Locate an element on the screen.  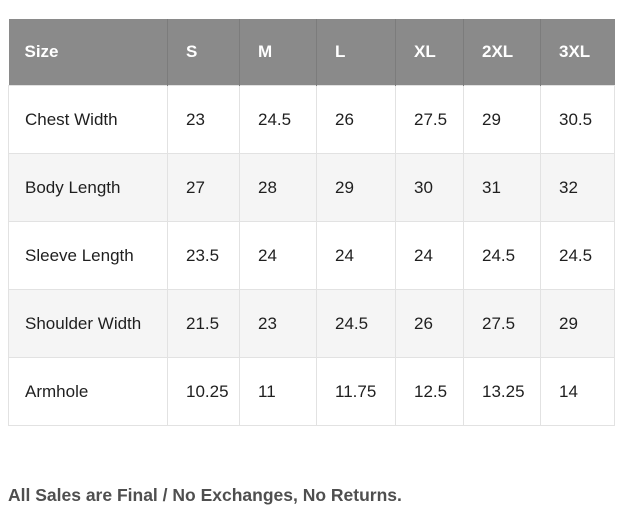
value-cell: 31 is located at coordinates (502, 187).